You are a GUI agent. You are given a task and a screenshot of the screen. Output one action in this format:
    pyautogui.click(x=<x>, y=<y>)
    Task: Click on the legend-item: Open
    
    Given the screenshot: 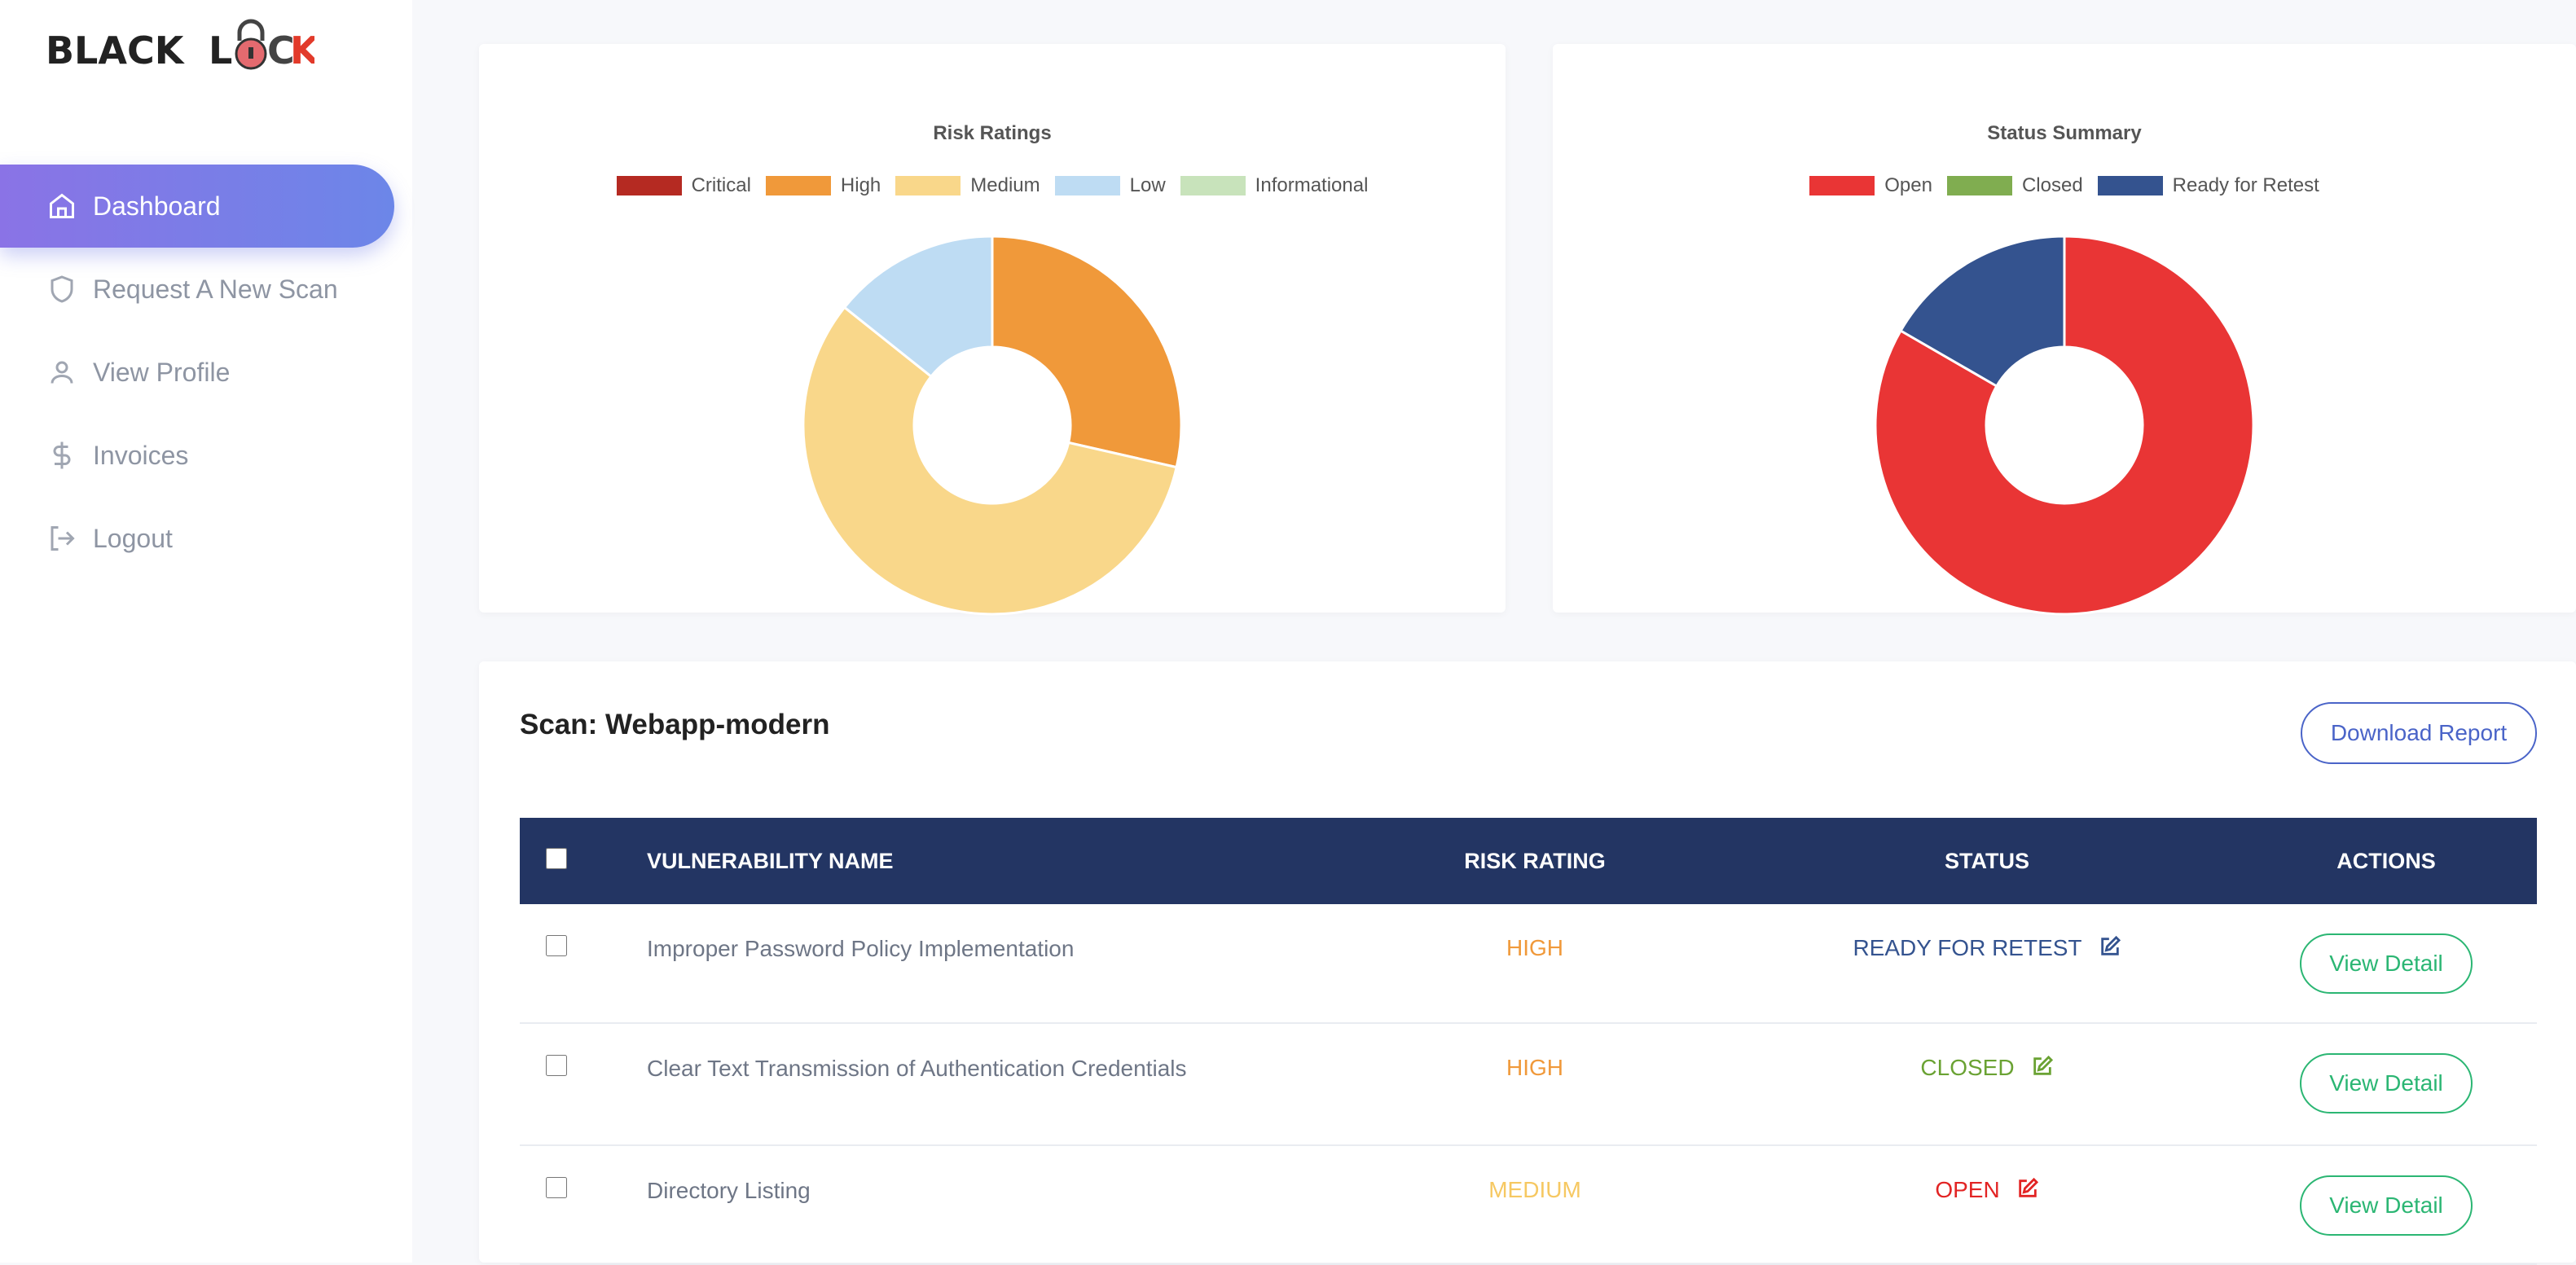 What is the action you would take?
    pyautogui.click(x=1870, y=185)
    